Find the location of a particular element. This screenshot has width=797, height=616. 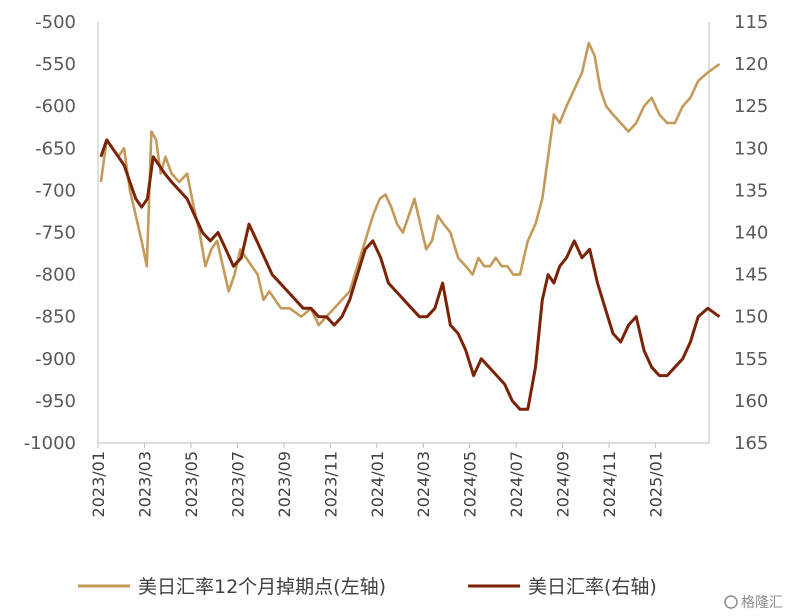

x-tick-label: 2023/11 is located at coordinates (330, 484).